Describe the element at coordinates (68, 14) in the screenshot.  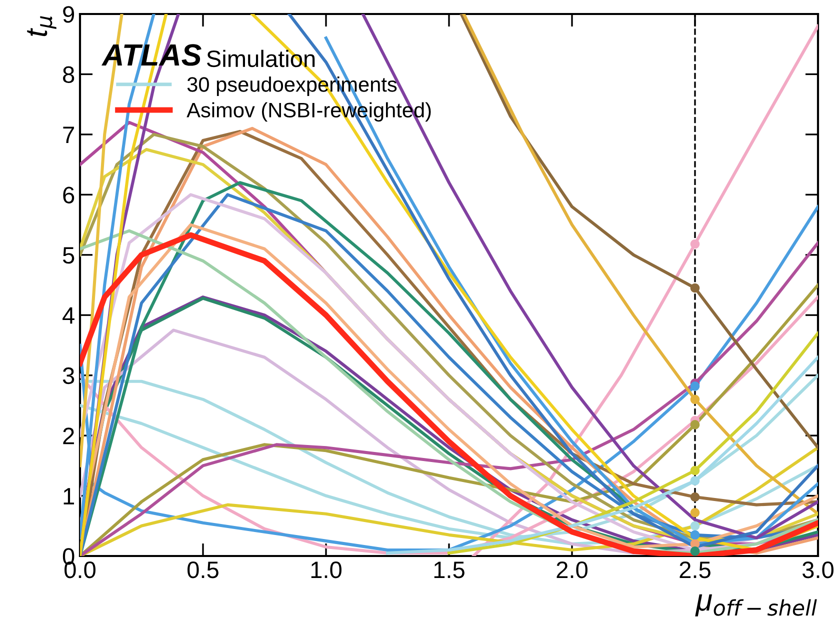
I see `y-tick-label: 9` at that location.